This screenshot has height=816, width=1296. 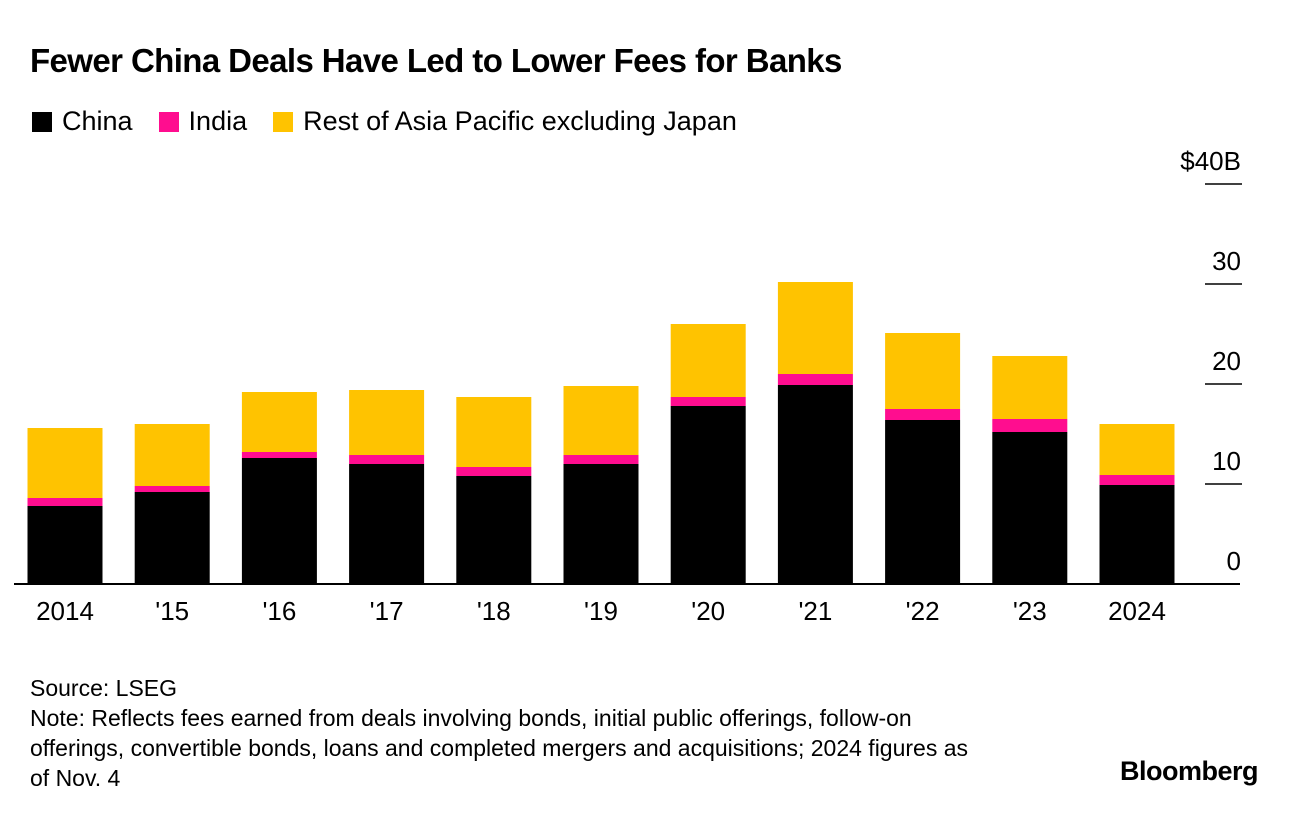 What do you see at coordinates (708, 611) in the screenshot?
I see `x-tick-label: '20` at bounding box center [708, 611].